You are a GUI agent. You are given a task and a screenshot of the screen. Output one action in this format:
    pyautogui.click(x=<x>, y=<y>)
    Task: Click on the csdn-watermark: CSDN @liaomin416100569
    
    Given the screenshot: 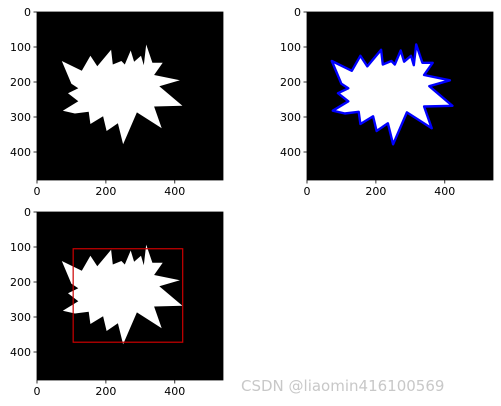 What is the action you would take?
    pyautogui.click(x=343, y=386)
    